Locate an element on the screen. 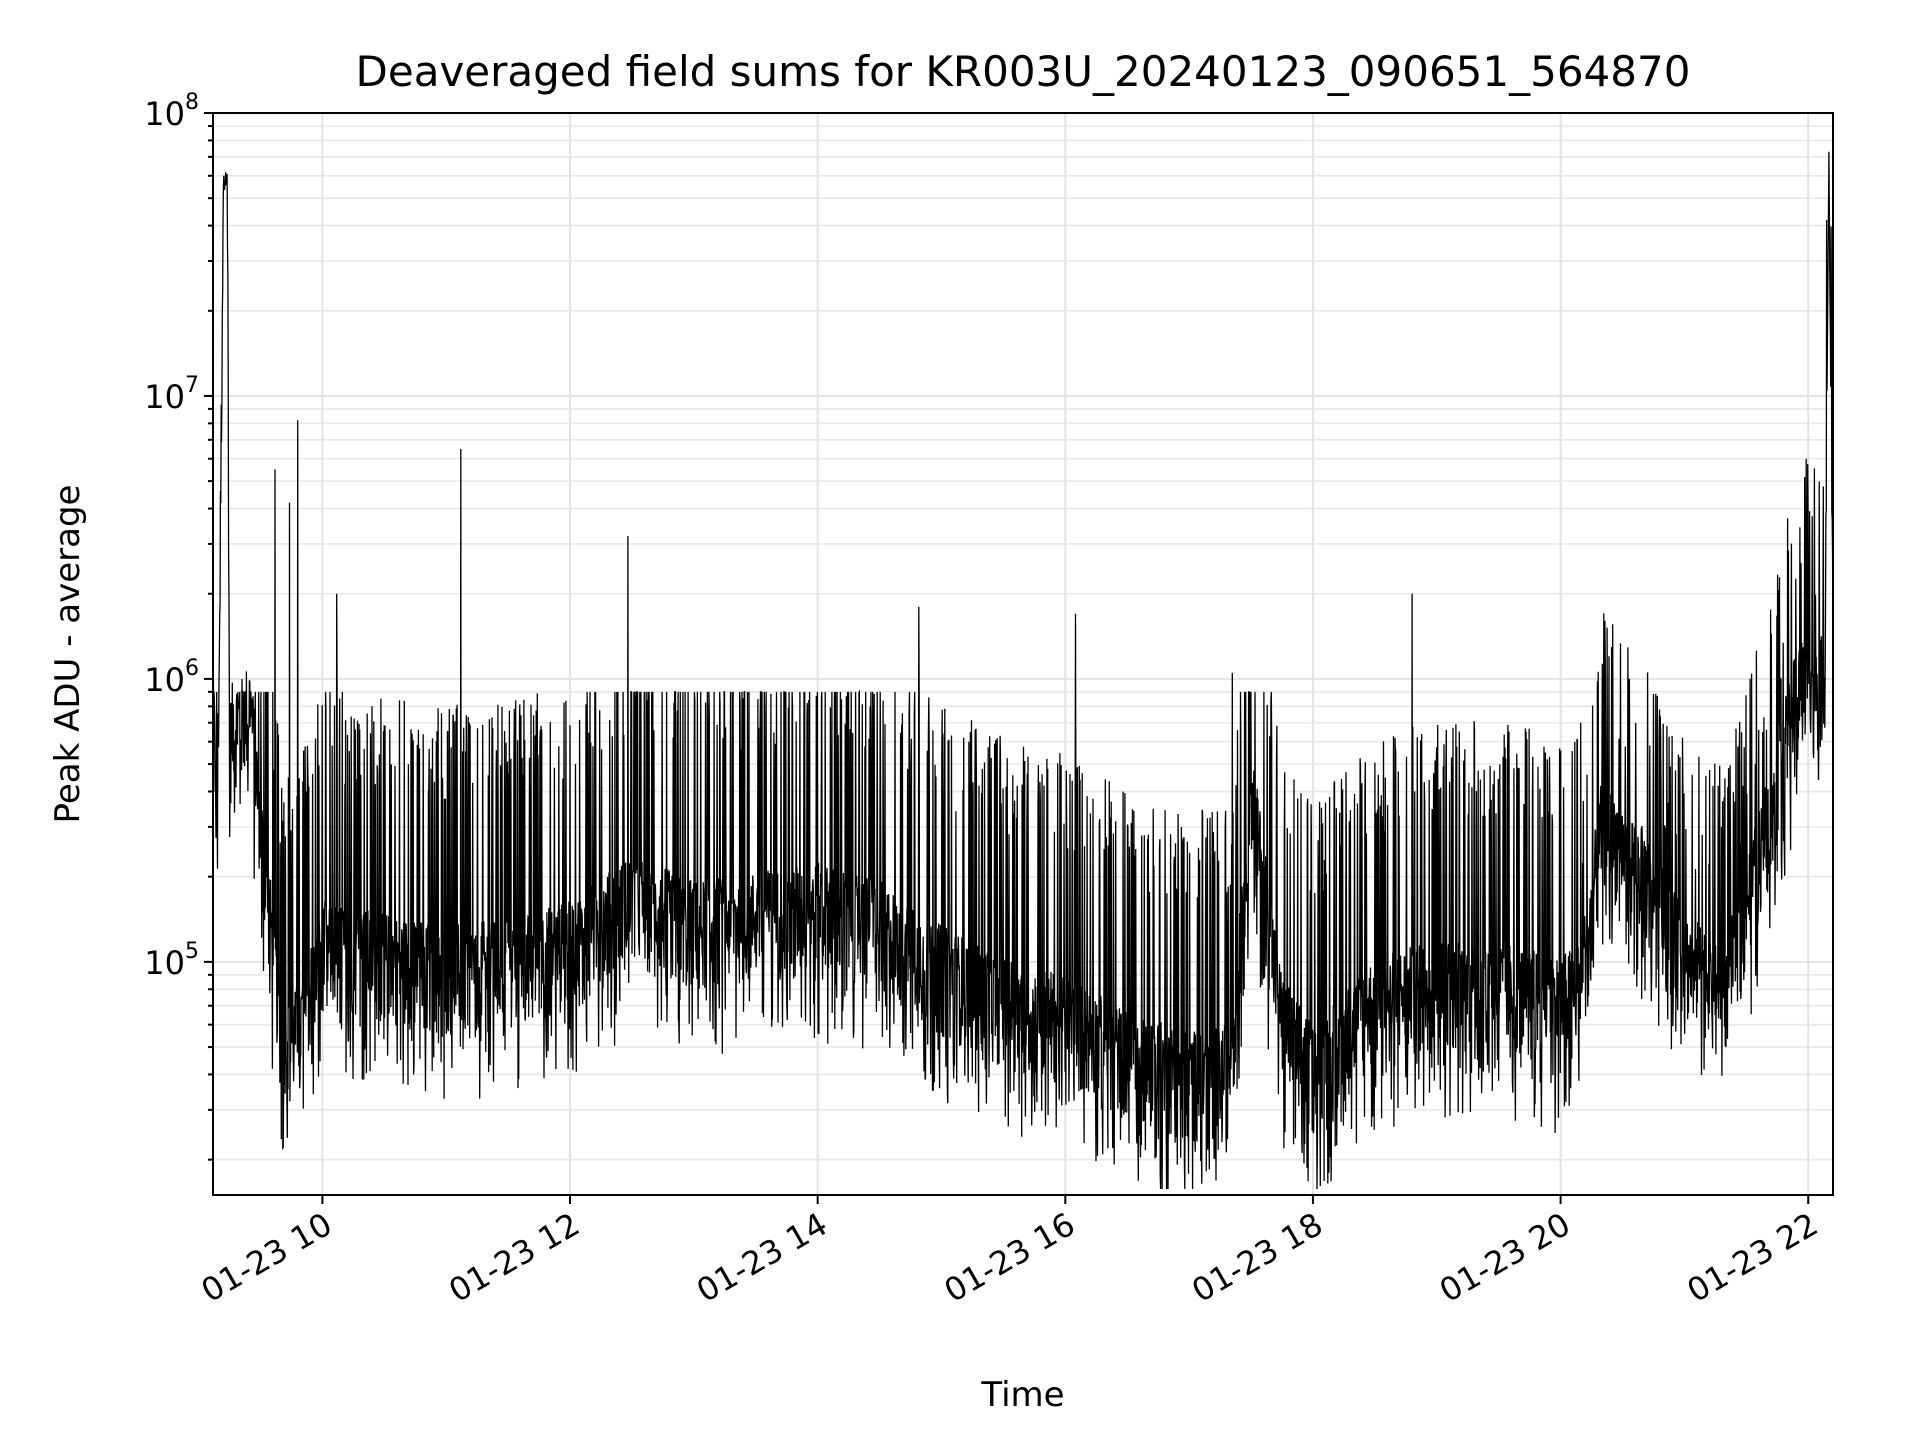  x-tick-label: 01-23 20 is located at coordinates (1505, 1257).